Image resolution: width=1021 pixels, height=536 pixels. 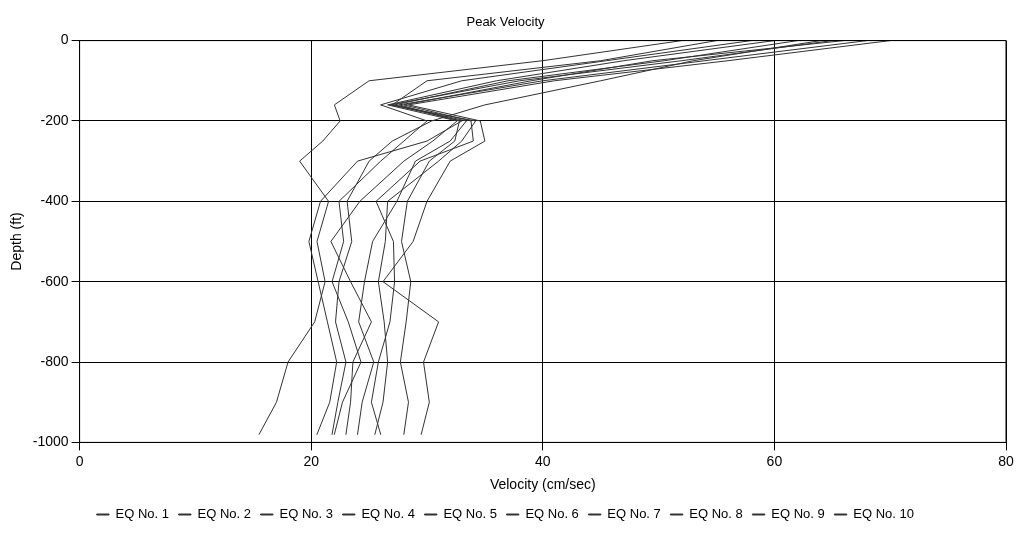 What do you see at coordinates (883, 514) in the screenshot?
I see `legend-label: EQ No. 10` at bounding box center [883, 514].